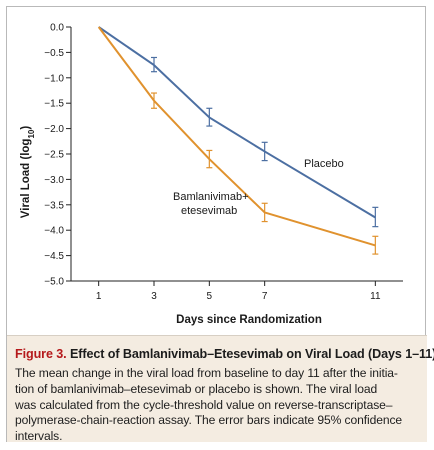 Image resolution: width=434 pixels, height=450 pixels. What do you see at coordinates (324, 164) in the screenshot?
I see `series-label-placebo: Placebo` at bounding box center [324, 164].